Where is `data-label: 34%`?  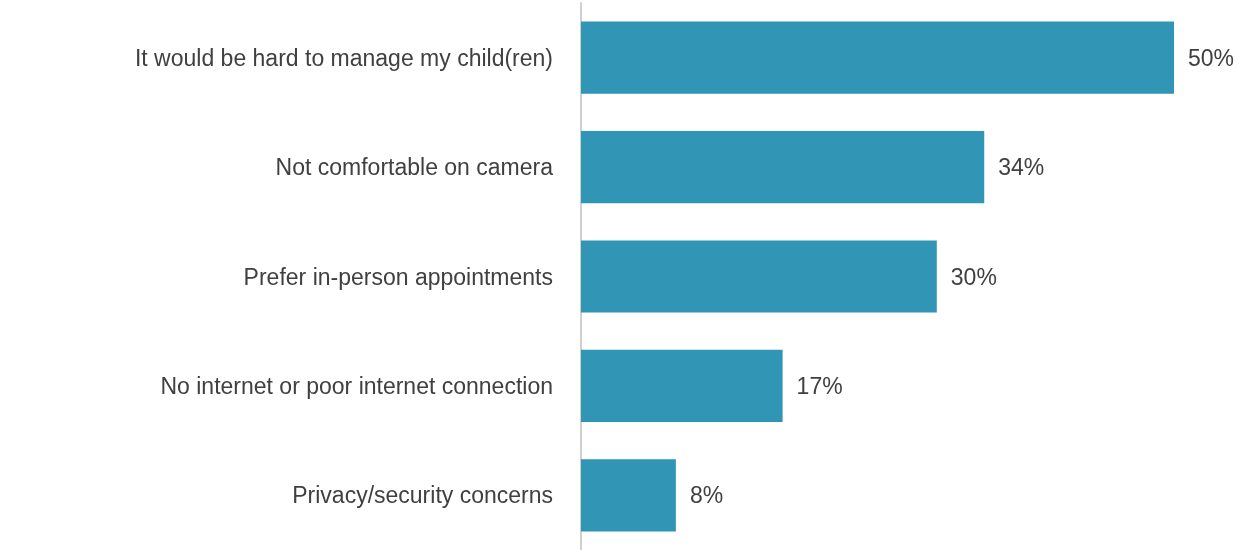
data-label: 34% is located at coordinates (1021, 167).